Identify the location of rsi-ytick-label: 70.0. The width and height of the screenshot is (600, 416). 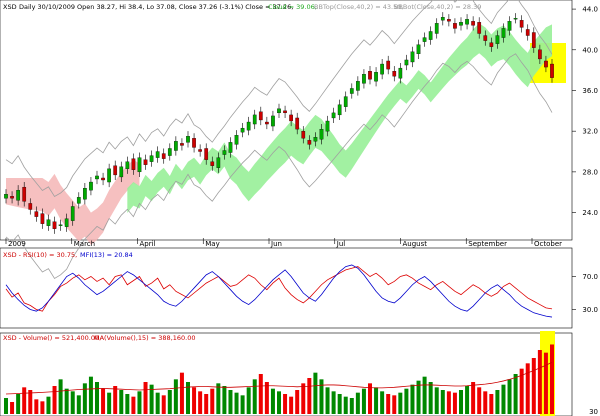
(590, 277).